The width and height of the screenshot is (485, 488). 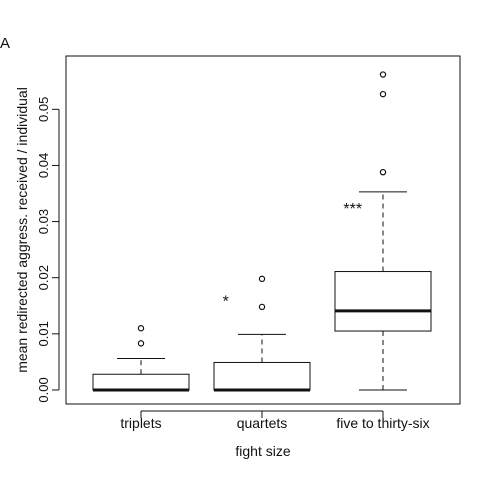 I want to click on x-tick-label: five to thirty-six, so click(x=382, y=423).